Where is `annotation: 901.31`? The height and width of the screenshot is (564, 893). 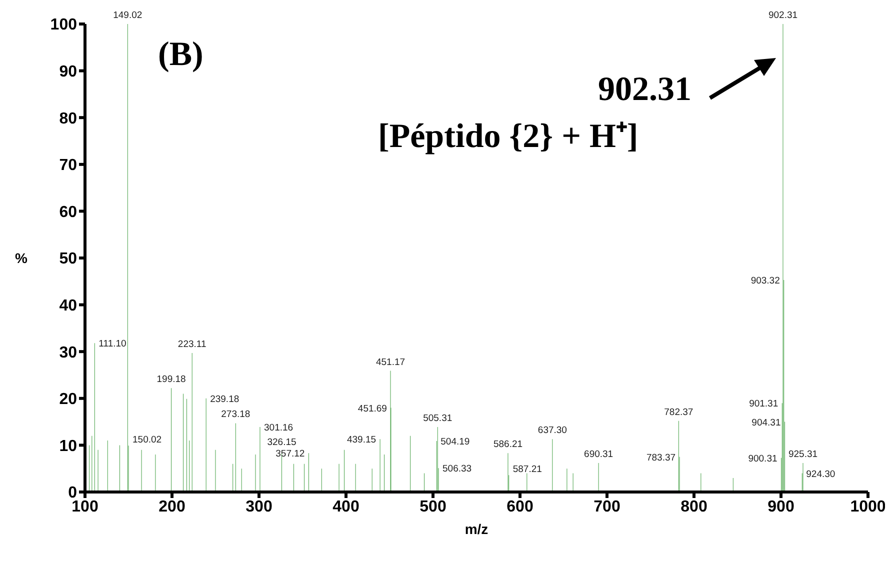
annotation: 901.31 is located at coordinates (763, 404).